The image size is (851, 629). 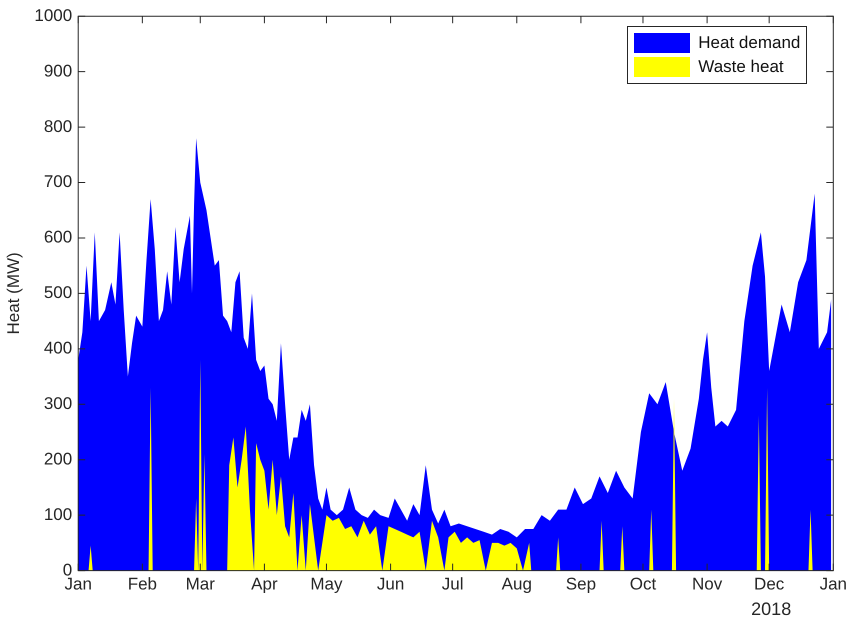 What do you see at coordinates (581, 584) in the screenshot?
I see `x-tick-label: Sep` at bounding box center [581, 584].